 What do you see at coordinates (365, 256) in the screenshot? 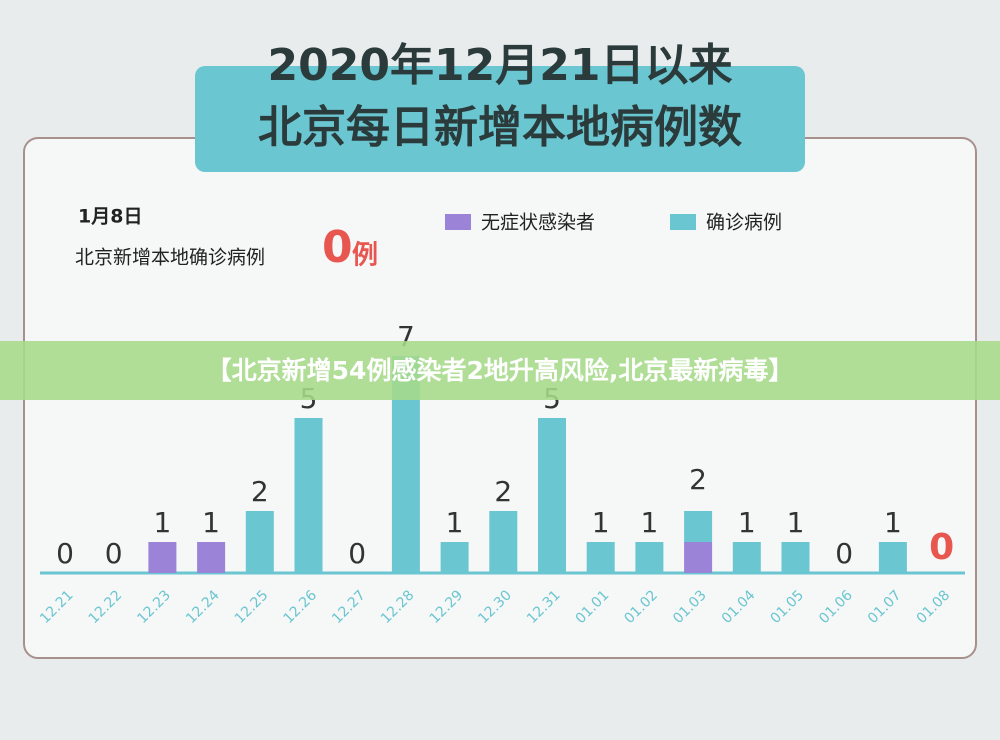
I see `annotation-unit: 例` at bounding box center [365, 256].